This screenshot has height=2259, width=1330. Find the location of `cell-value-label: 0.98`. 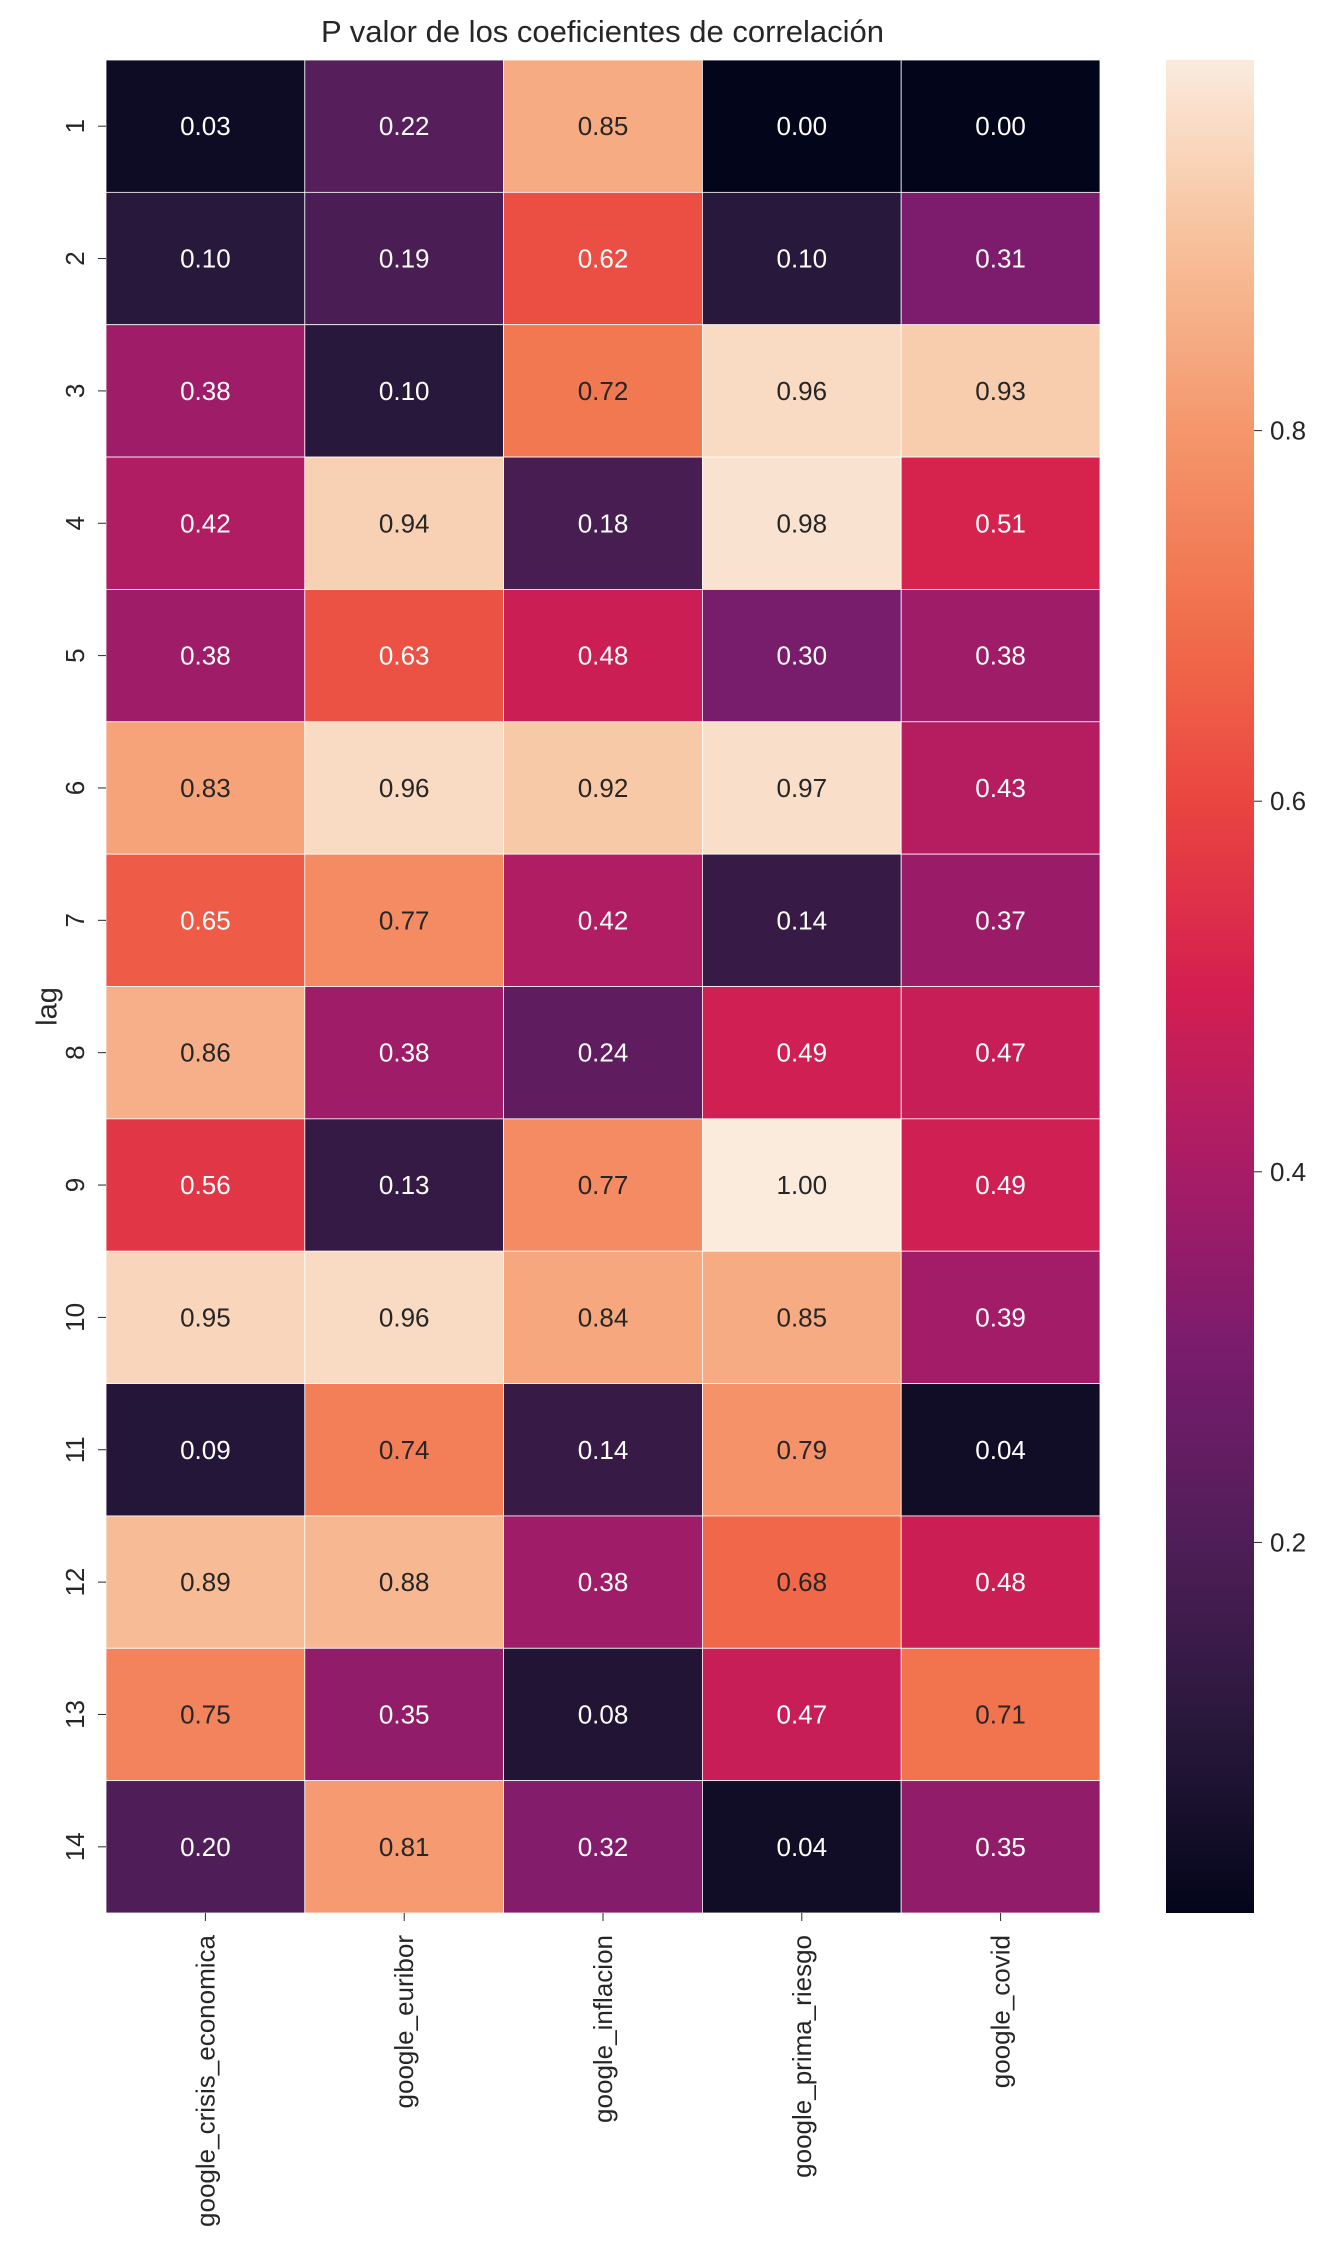

cell-value-label: 0.98 is located at coordinates (801, 523).